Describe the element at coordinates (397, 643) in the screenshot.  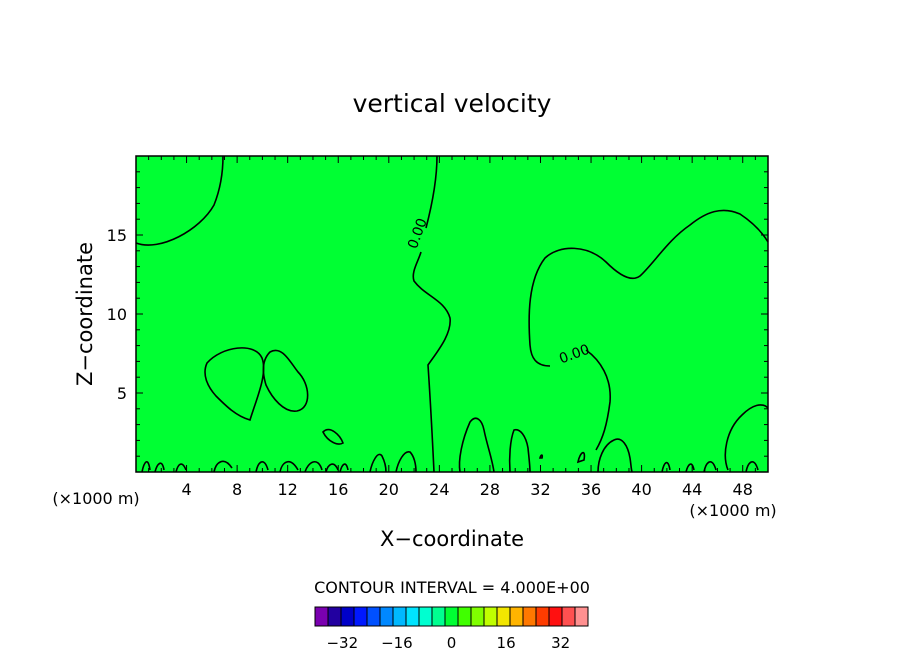
I see `colorbar-tick-label: −16` at that location.